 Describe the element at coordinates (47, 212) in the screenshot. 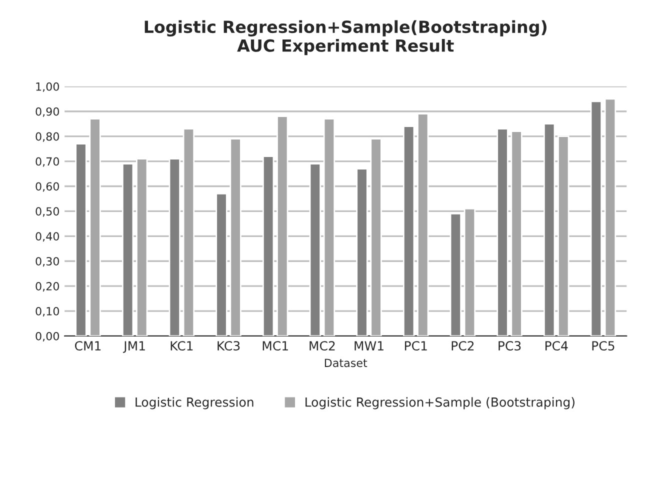

I see `y-tick-label: 0,50` at that location.